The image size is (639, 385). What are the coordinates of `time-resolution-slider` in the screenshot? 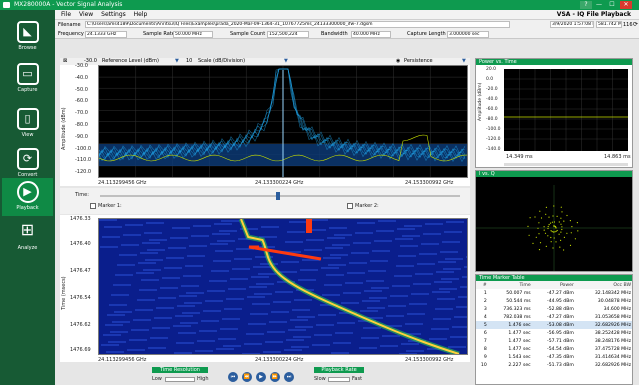 It's located at (180, 379).